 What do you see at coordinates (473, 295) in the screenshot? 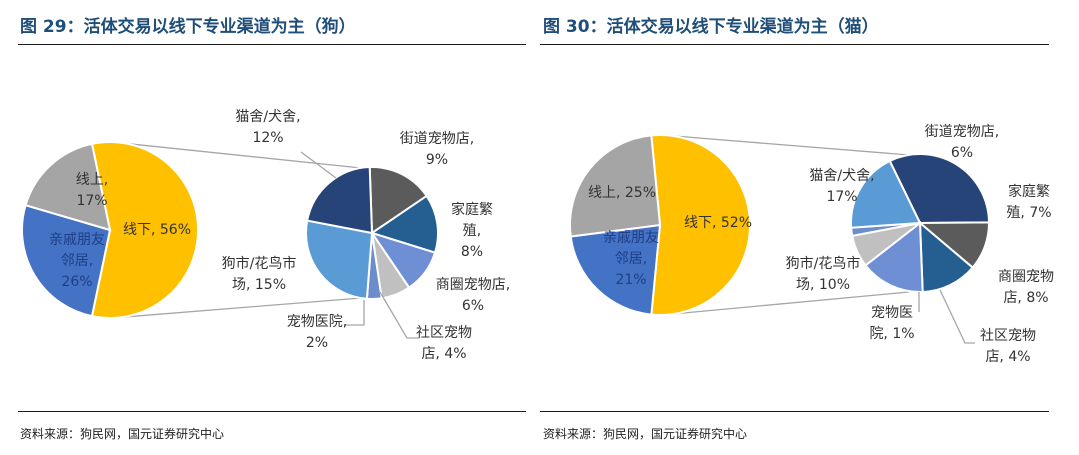
I see `detail-pie-label-商圈宠物店: 商圈宠物店, 6%` at bounding box center [473, 295].